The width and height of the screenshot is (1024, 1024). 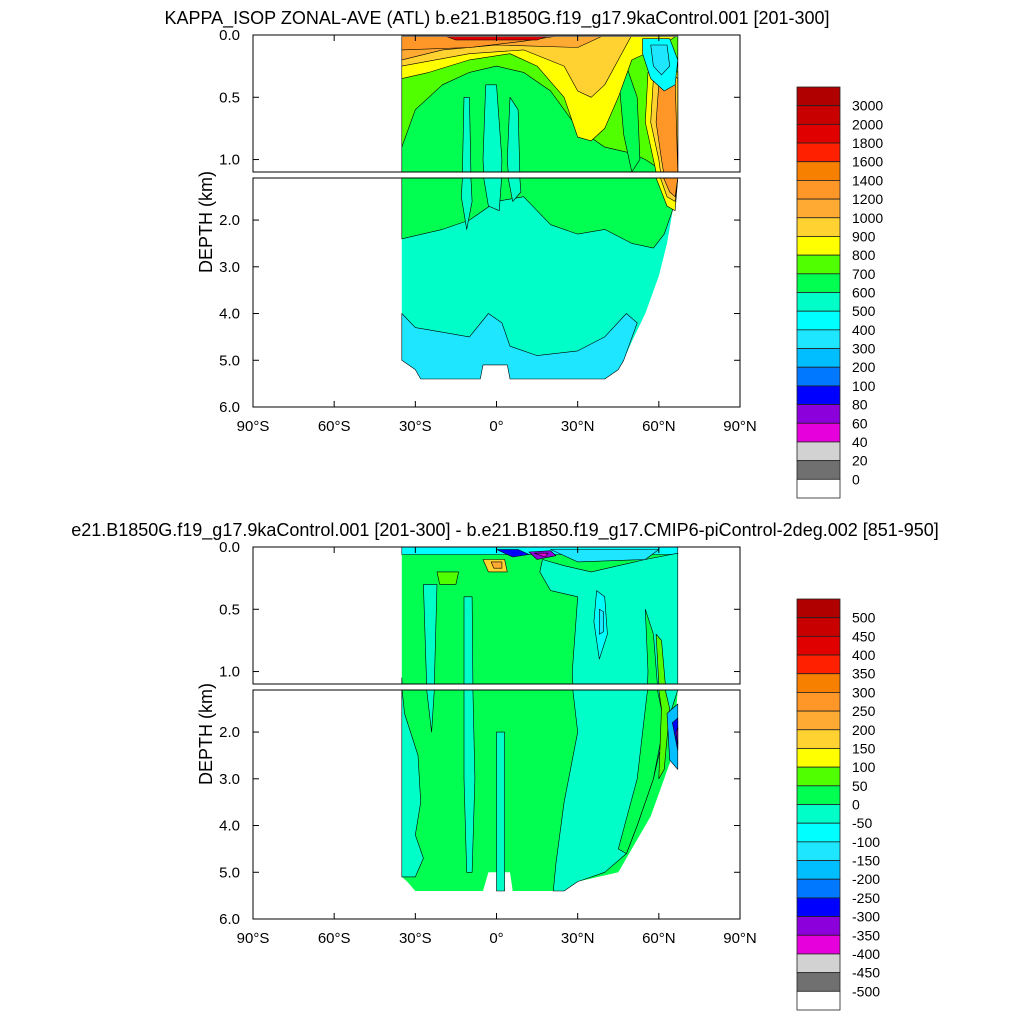 What do you see at coordinates (866, 842) in the screenshot?
I see `colorbar-label: -100` at bounding box center [866, 842].